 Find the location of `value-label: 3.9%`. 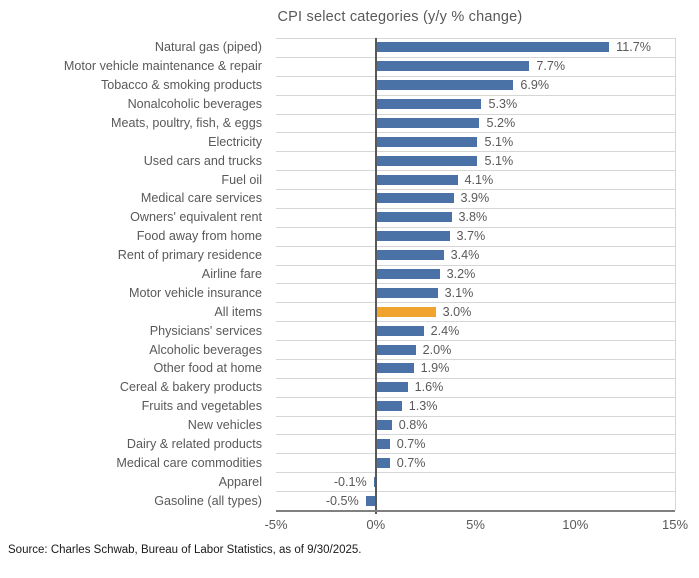

value-label: 3.9% is located at coordinates (475, 198).